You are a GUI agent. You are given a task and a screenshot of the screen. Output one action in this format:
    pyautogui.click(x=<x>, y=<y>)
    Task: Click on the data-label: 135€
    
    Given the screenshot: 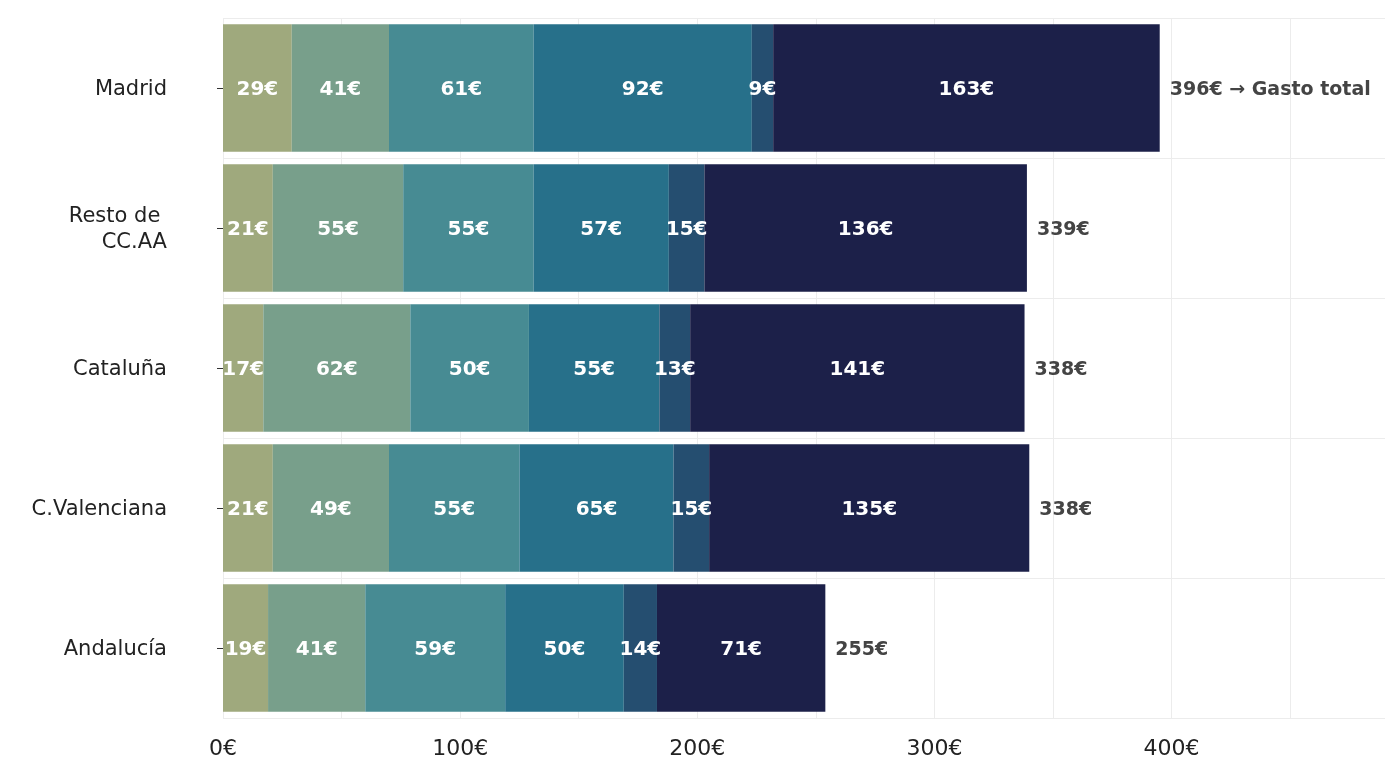 What is the action you would take?
    pyautogui.click(x=869, y=508)
    